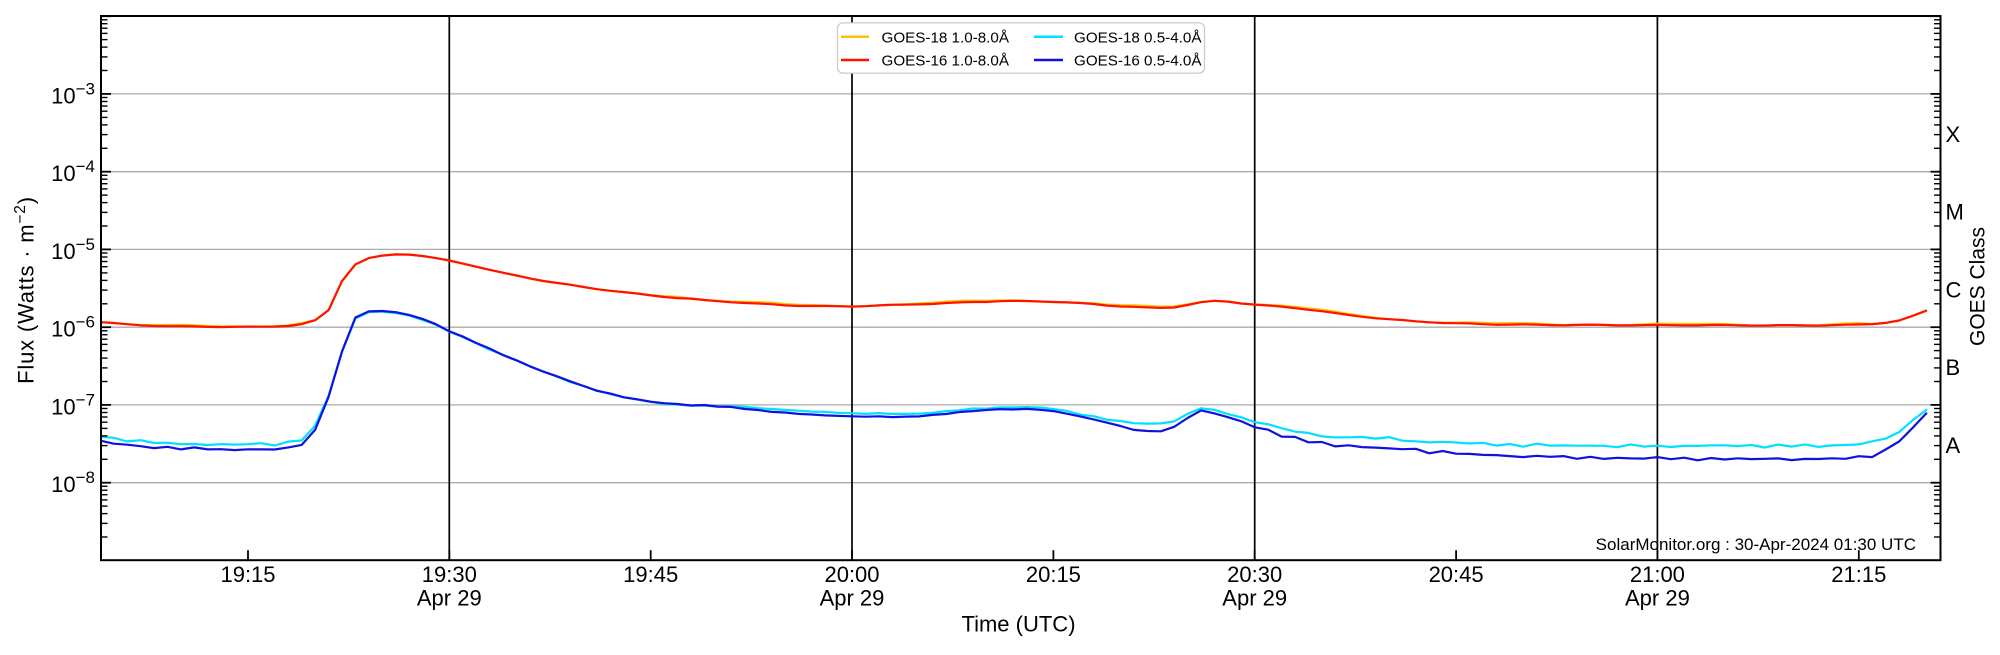 The width and height of the screenshot is (2000, 655). What do you see at coordinates (946, 61) in the screenshot?
I see `svg-text: GOES-16 1.0-8.0Å` at bounding box center [946, 61].